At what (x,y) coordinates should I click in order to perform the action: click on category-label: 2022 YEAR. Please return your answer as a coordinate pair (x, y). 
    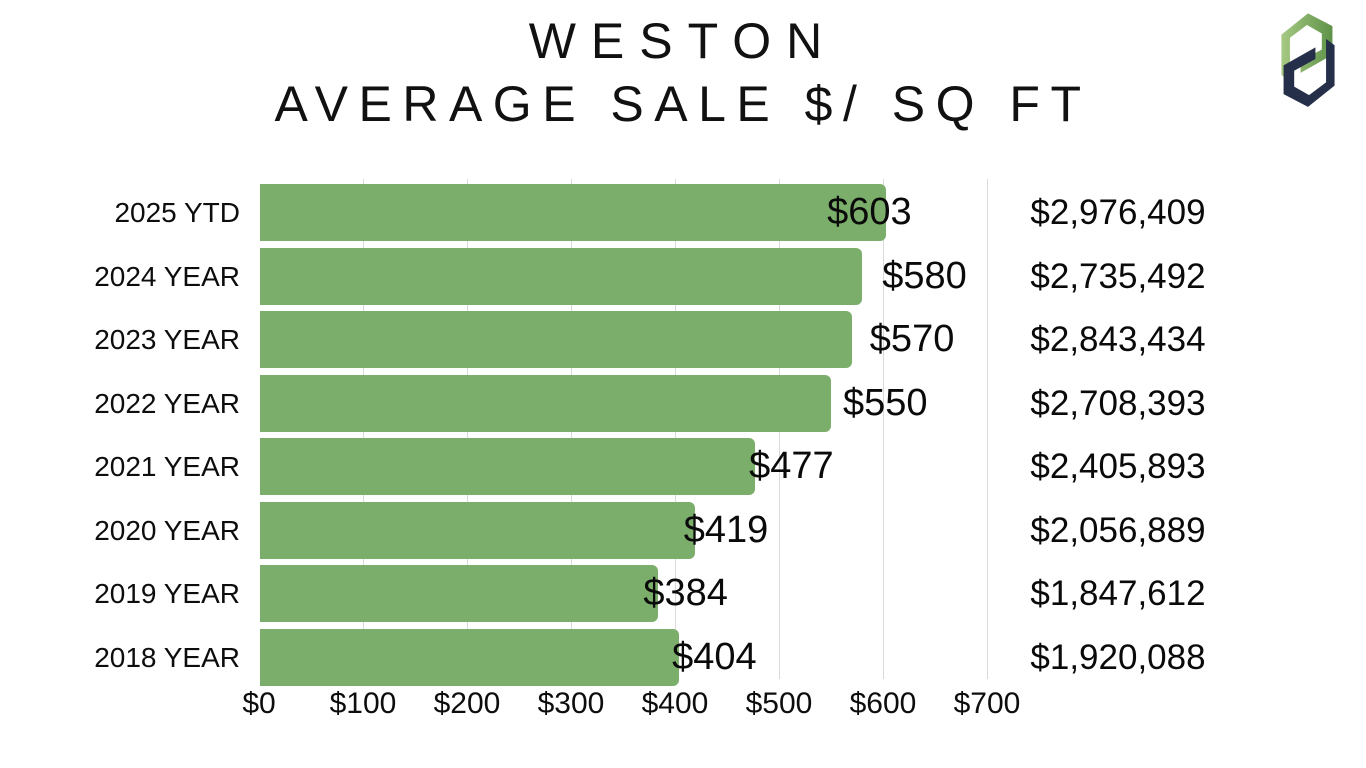
    Looking at the image, I should click on (167, 403).